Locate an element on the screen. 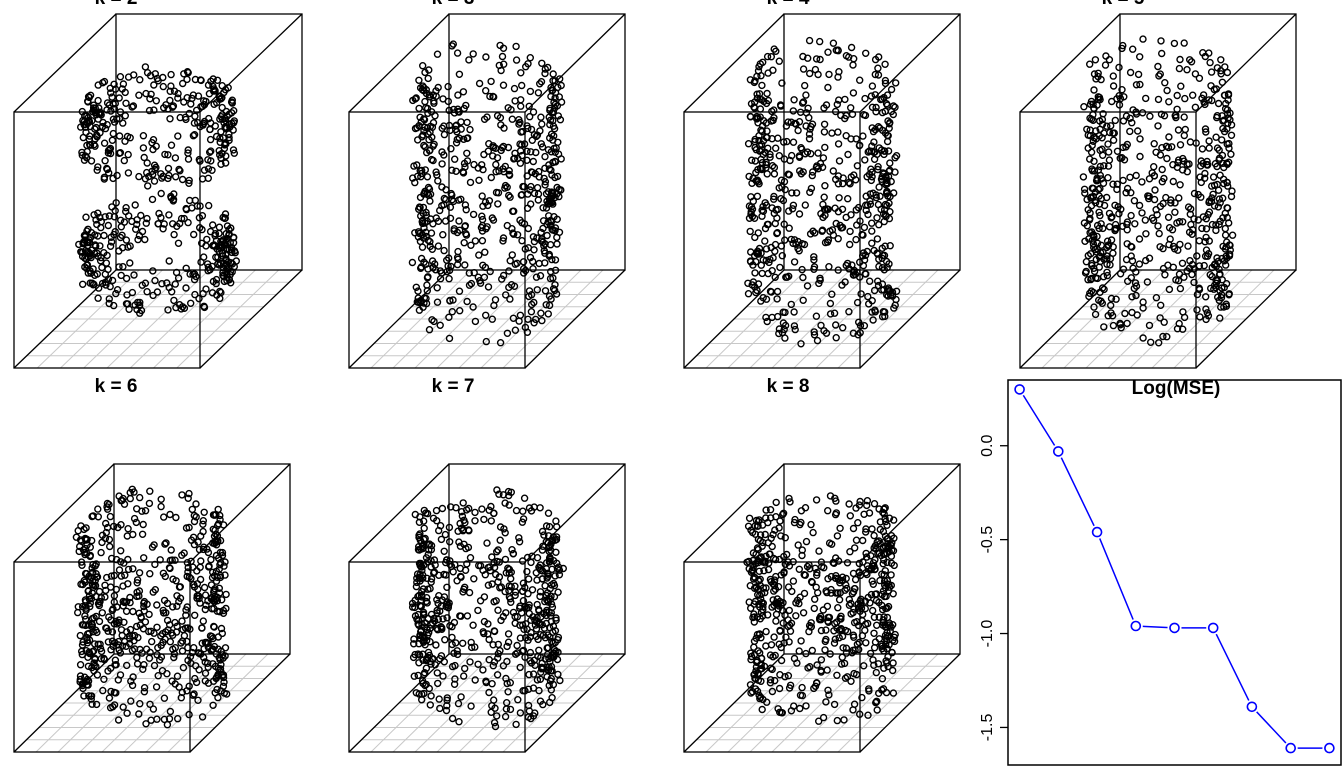 The width and height of the screenshot is (1344, 768). panel-title: k = 6 is located at coordinates (116, 386).